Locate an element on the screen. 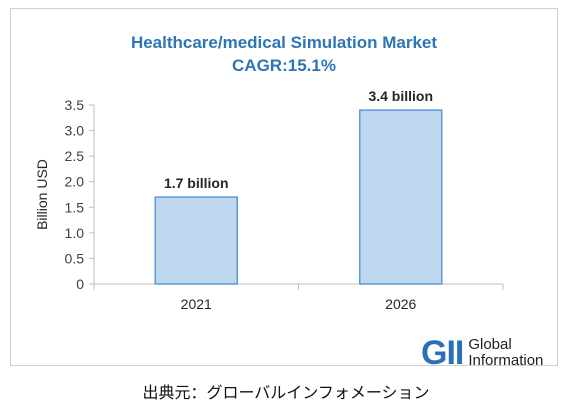 This screenshot has height=411, width=572. y-tick-label: 2.5 is located at coordinates (75, 156).